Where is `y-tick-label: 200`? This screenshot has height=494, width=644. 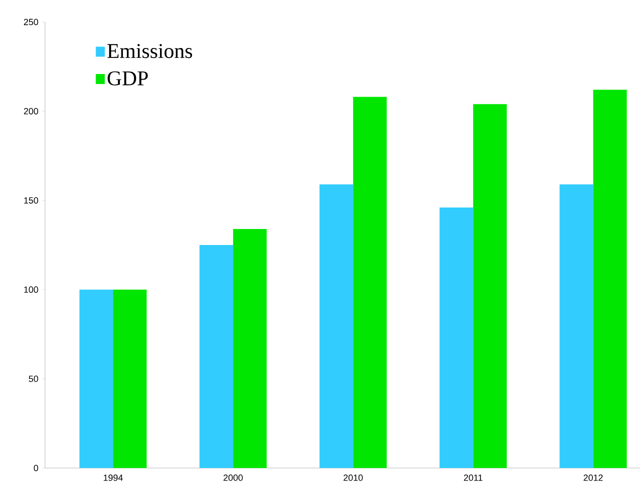 y-tick-label: 200 is located at coordinates (31, 111).